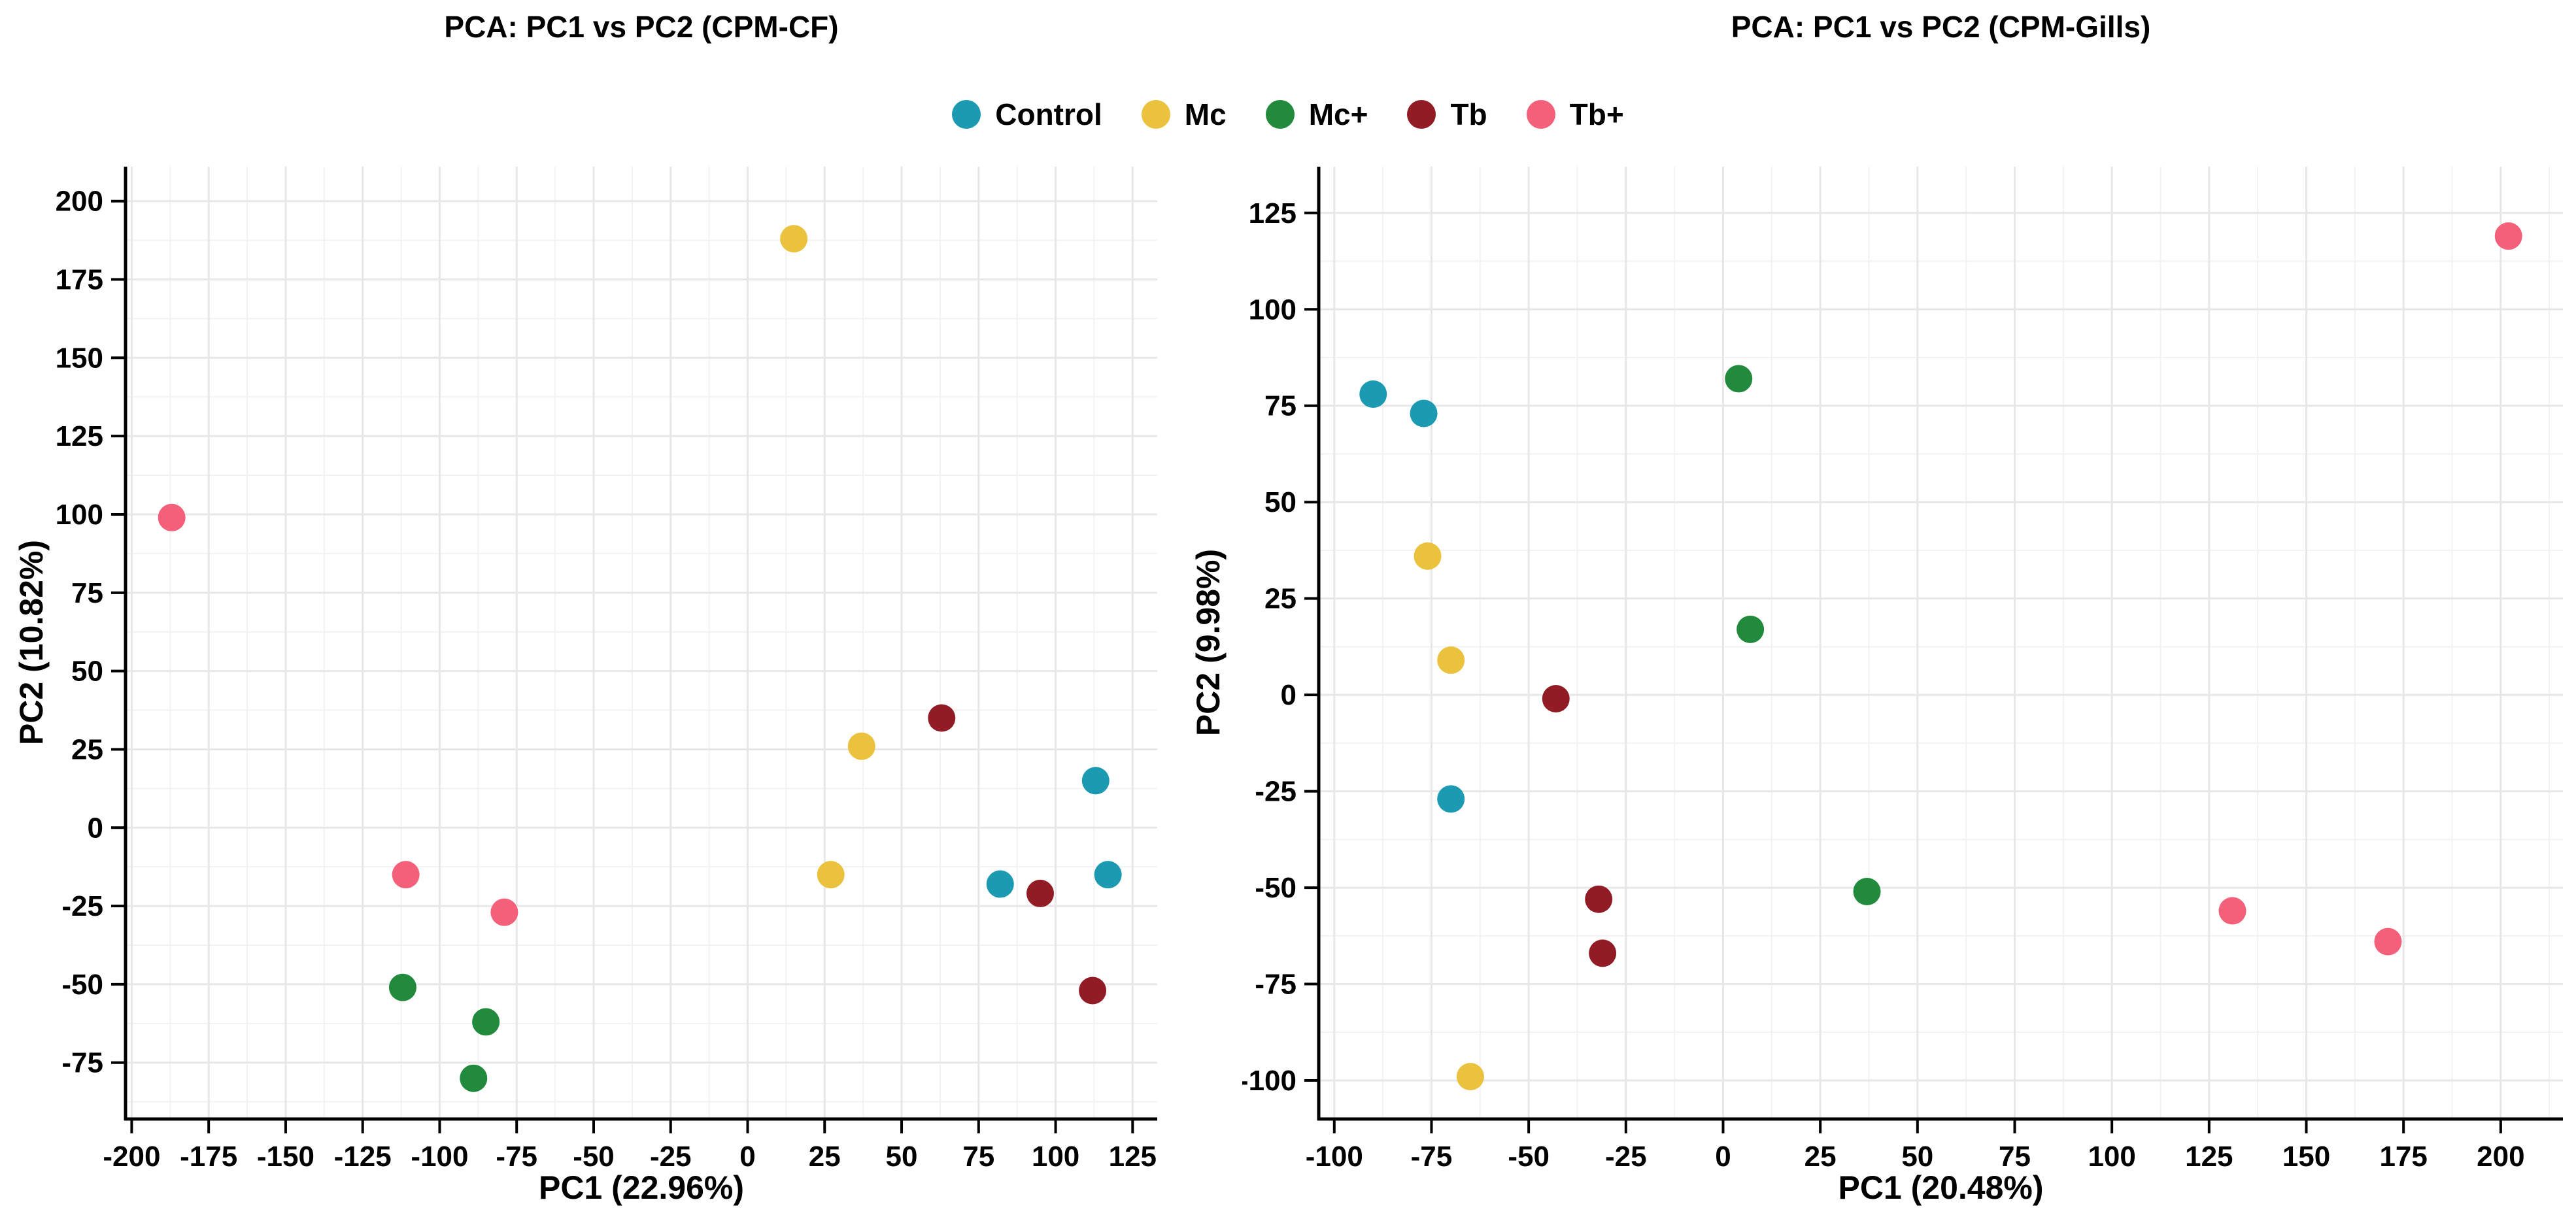 This screenshot has height=1219, width=2576. What do you see at coordinates (641, 1187) in the screenshot?
I see `left-x-axis-title: PC1 (22.96%)` at bounding box center [641, 1187].